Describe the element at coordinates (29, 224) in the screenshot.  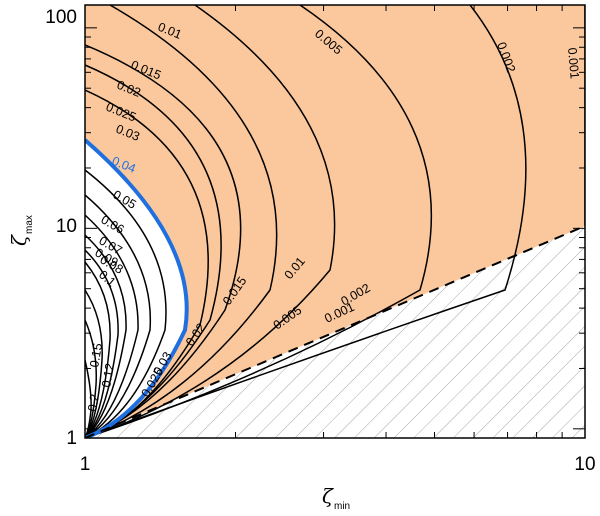
I see `y-axis-subscript: max` at that location.